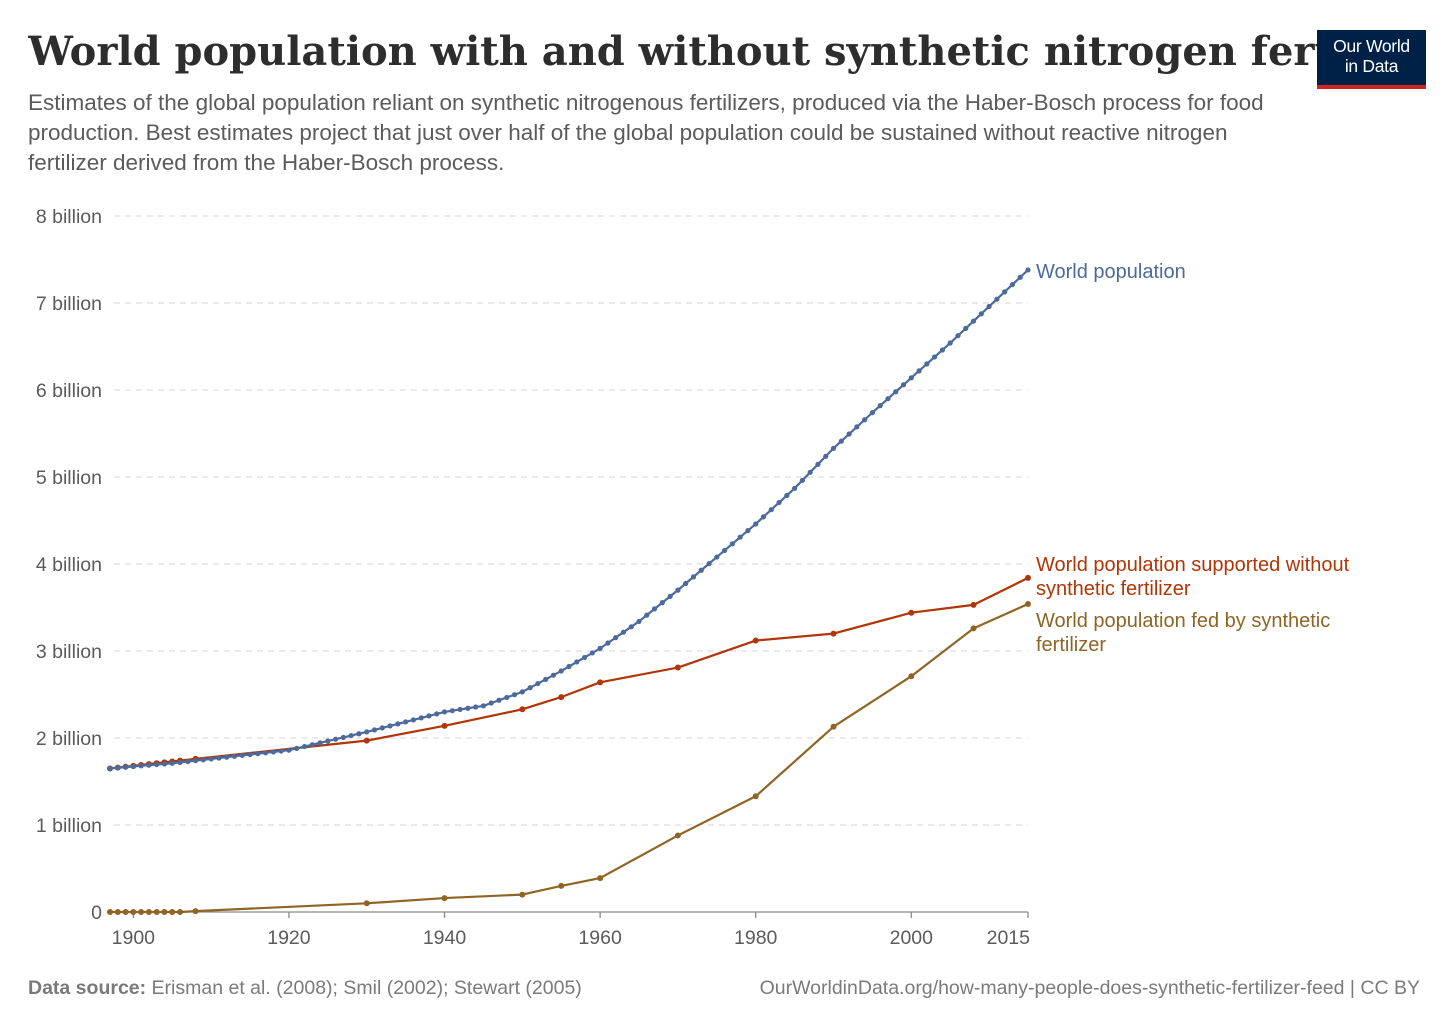 This screenshot has height=1028, width=1456. Describe the element at coordinates (1371, 59) in the screenshot. I see `owid-logo: Our World in Data` at that location.